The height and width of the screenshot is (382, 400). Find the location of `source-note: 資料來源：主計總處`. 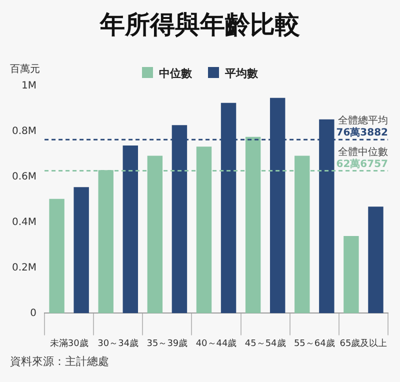

source-note: 資料來源：主計總處 is located at coordinates (59, 361).